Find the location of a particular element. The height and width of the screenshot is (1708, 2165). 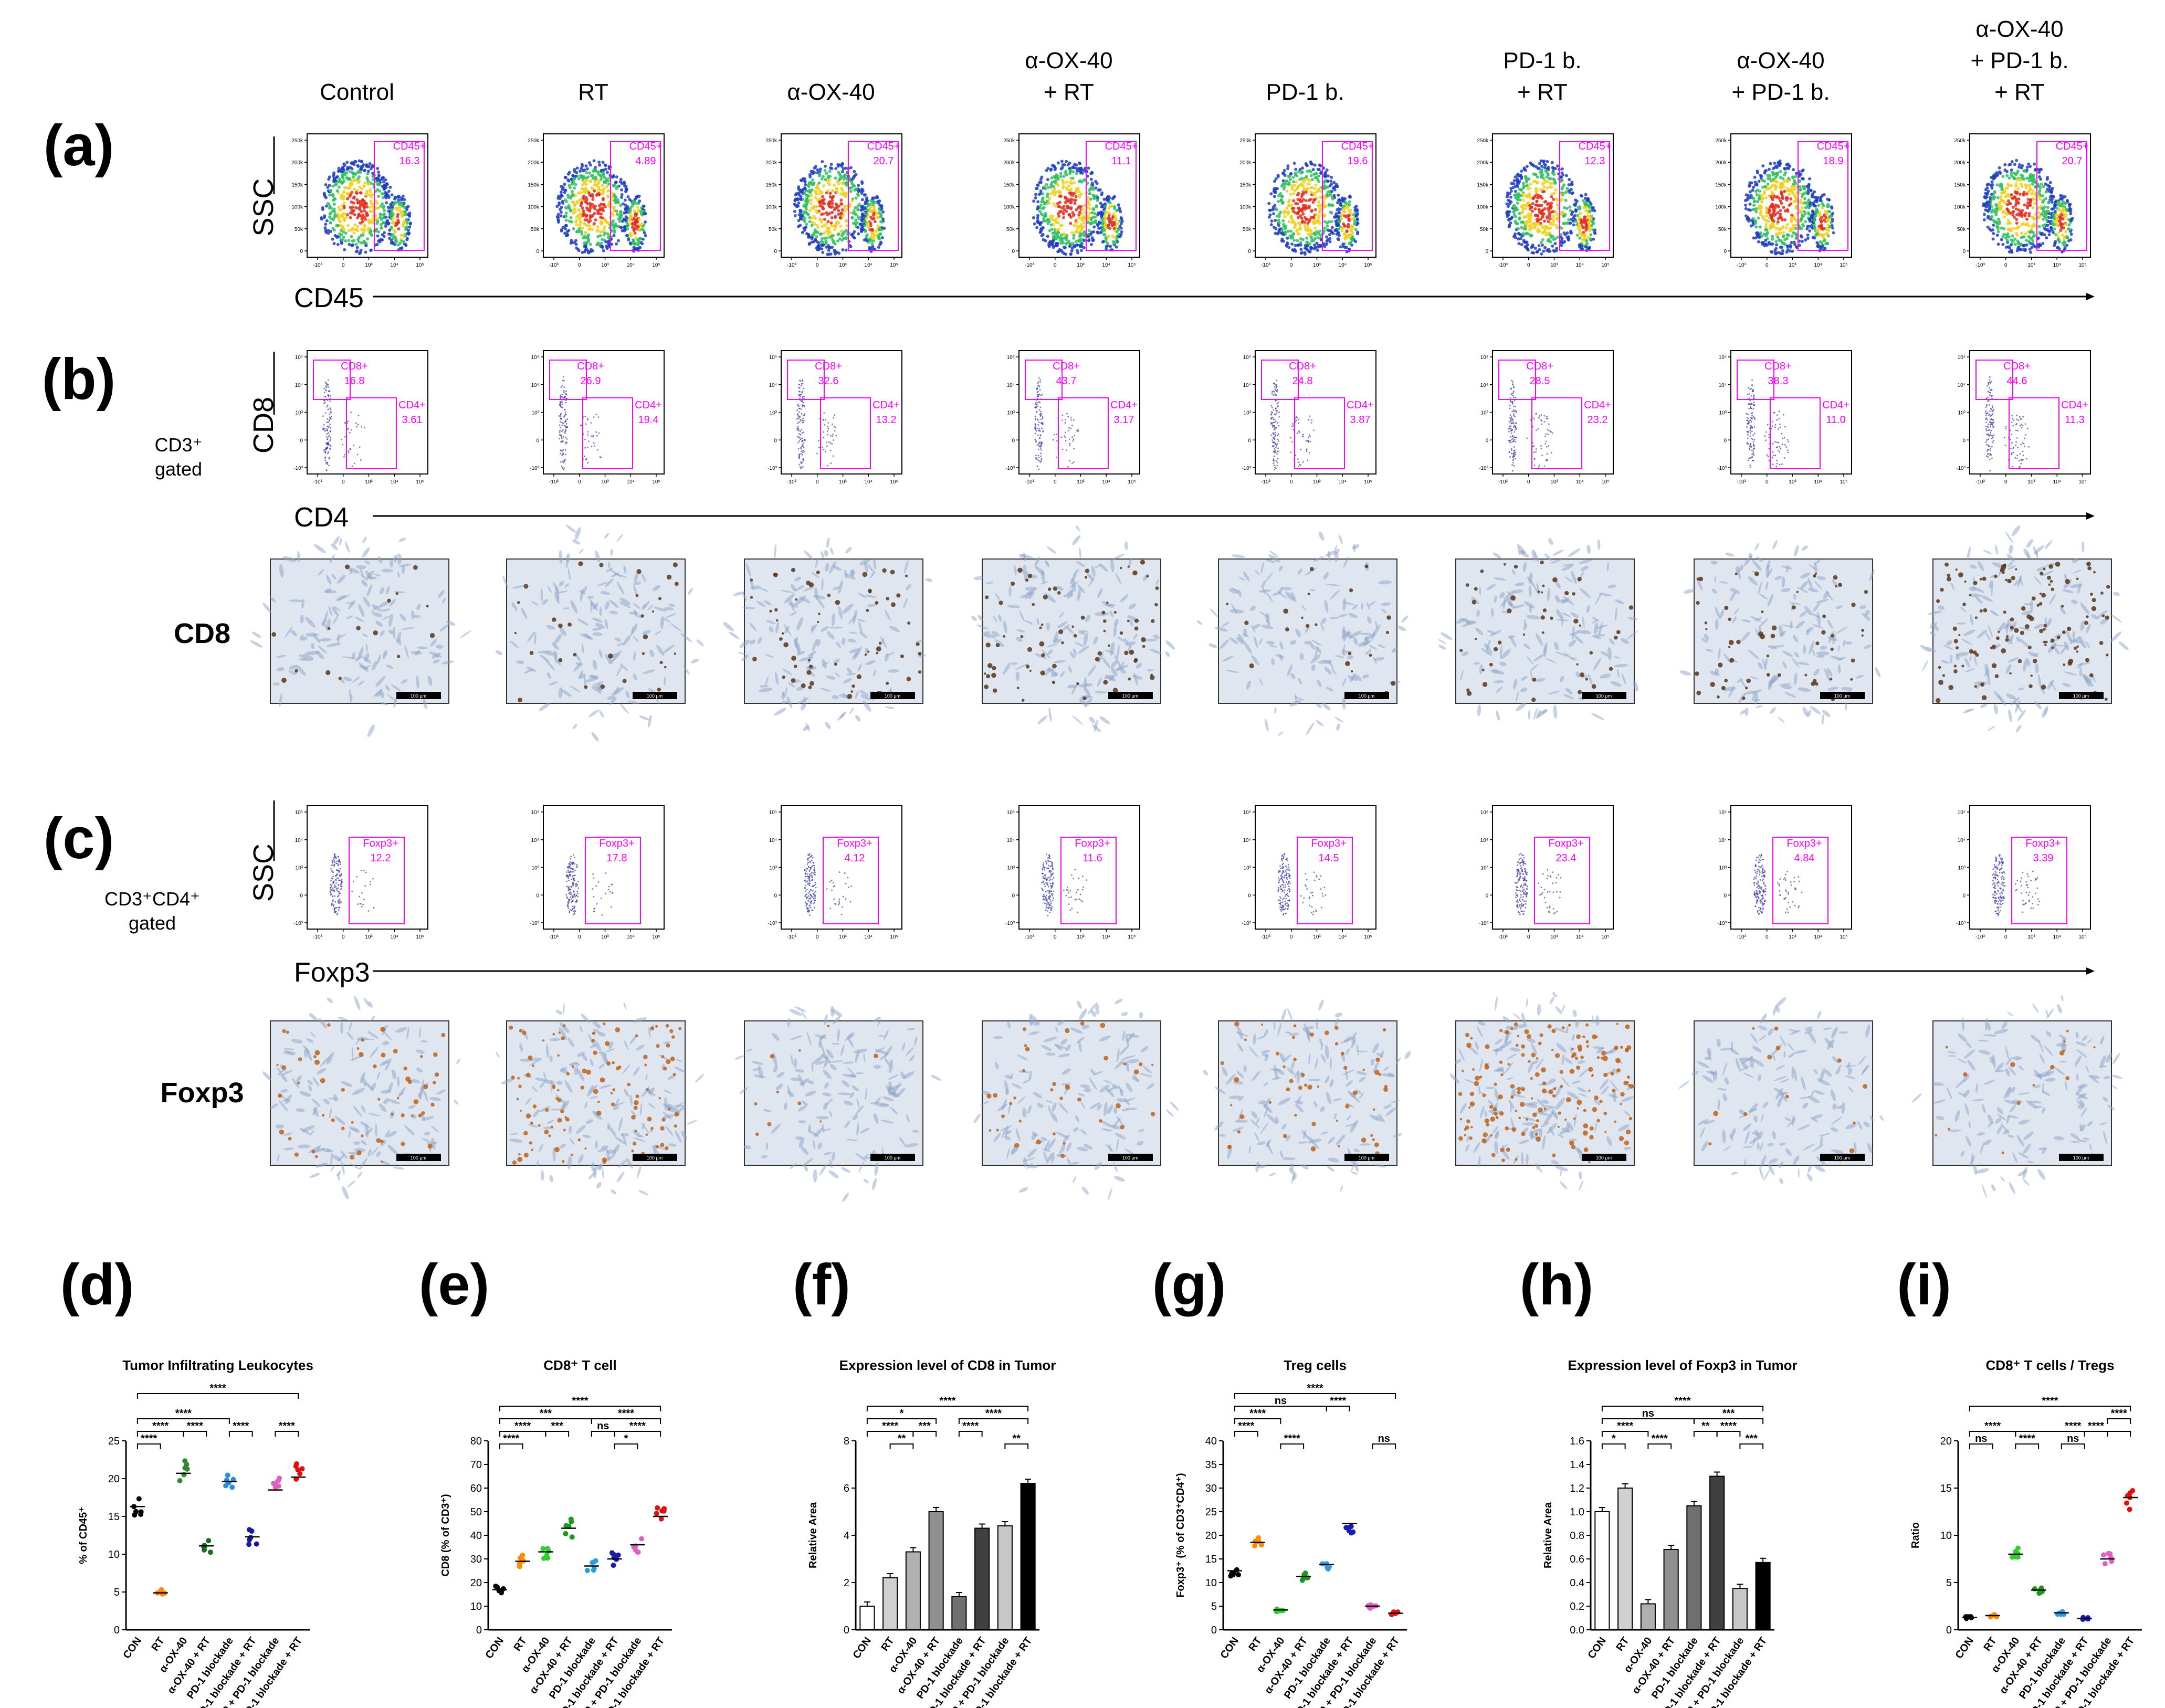

y-tick-label: 0.6 is located at coordinates (1577, 1559).